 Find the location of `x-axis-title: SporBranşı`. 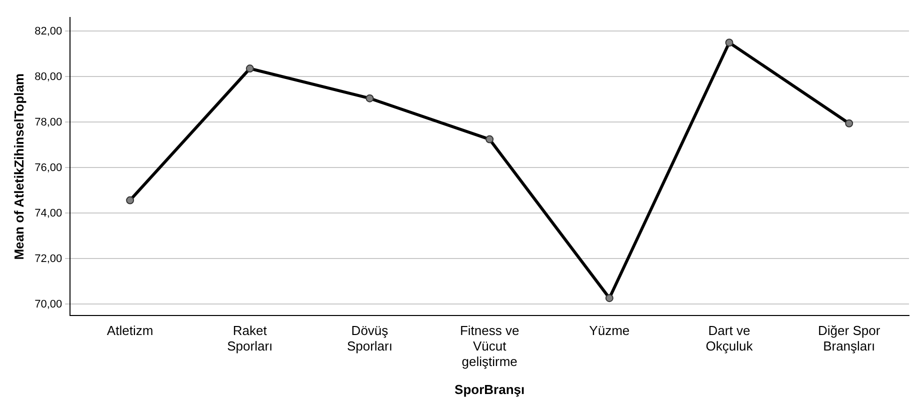

x-axis-title: SporBranşı is located at coordinates (489, 389).